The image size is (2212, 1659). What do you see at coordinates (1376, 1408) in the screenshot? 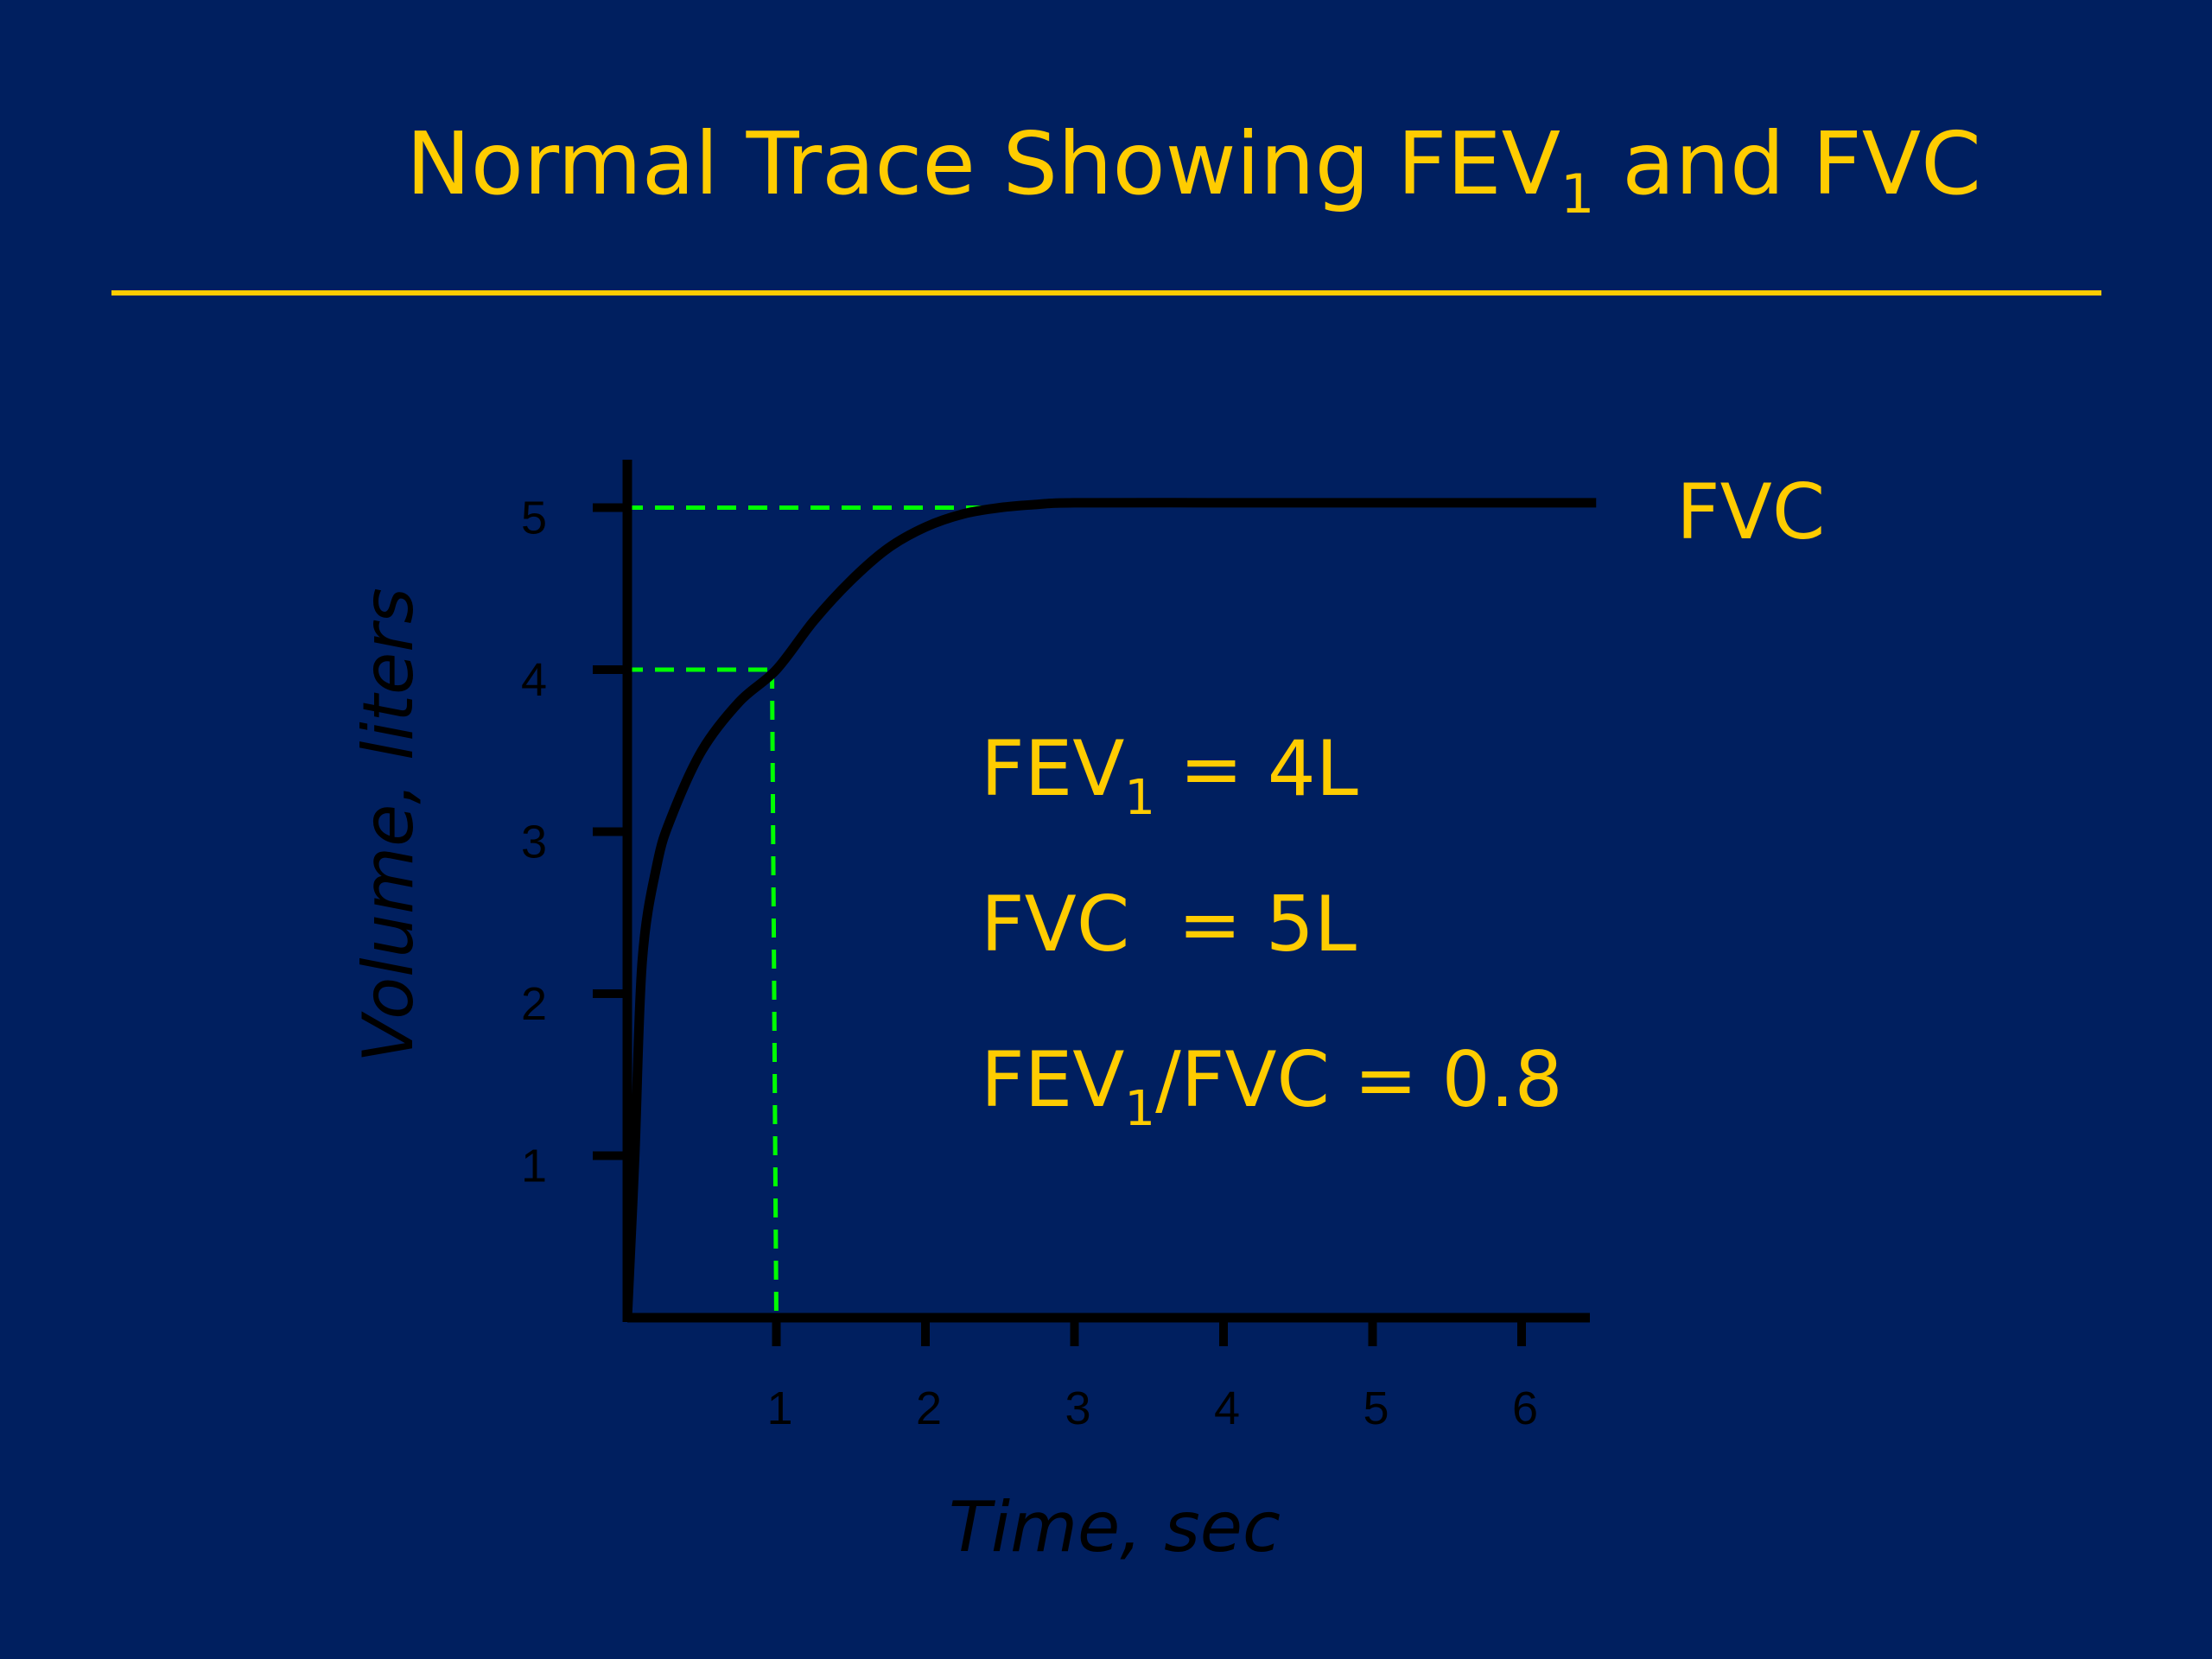
I see `x-tick-label: 5` at bounding box center [1376, 1408].